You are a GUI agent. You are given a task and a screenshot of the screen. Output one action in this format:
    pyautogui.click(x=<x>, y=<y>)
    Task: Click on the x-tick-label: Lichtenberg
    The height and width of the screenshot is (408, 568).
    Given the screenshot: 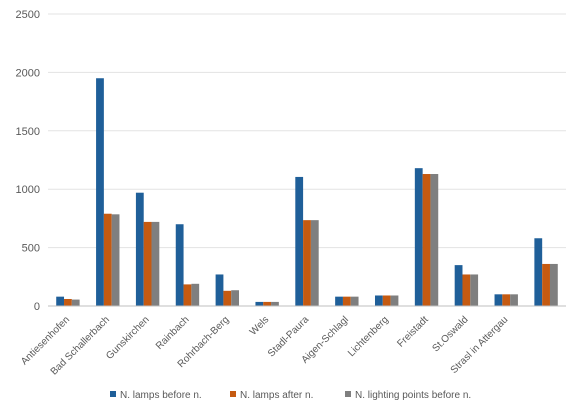 What is the action you would take?
    pyautogui.click(x=368, y=336)
    